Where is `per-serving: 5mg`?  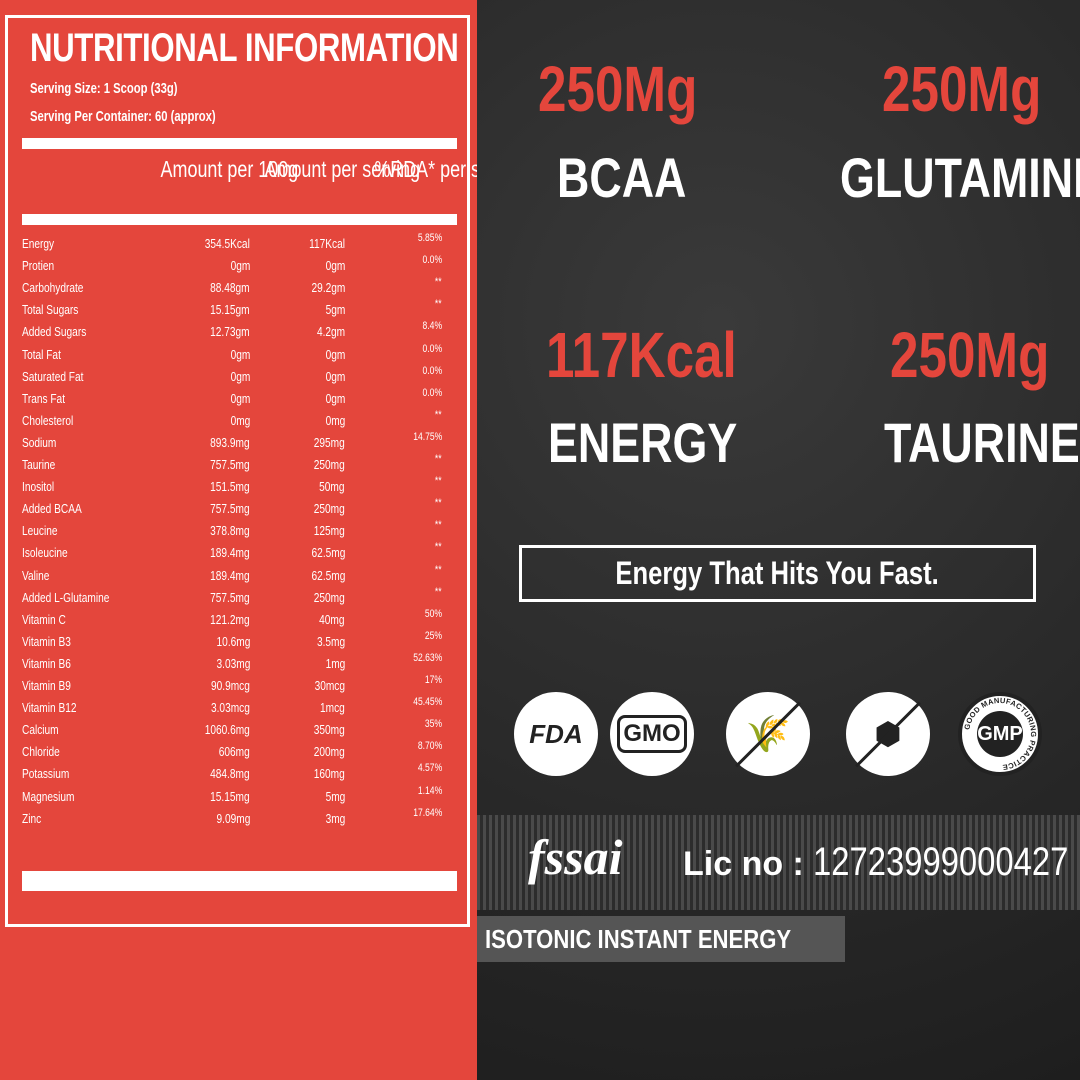 per-serving: 5mg is located at coordinates (335, 796).